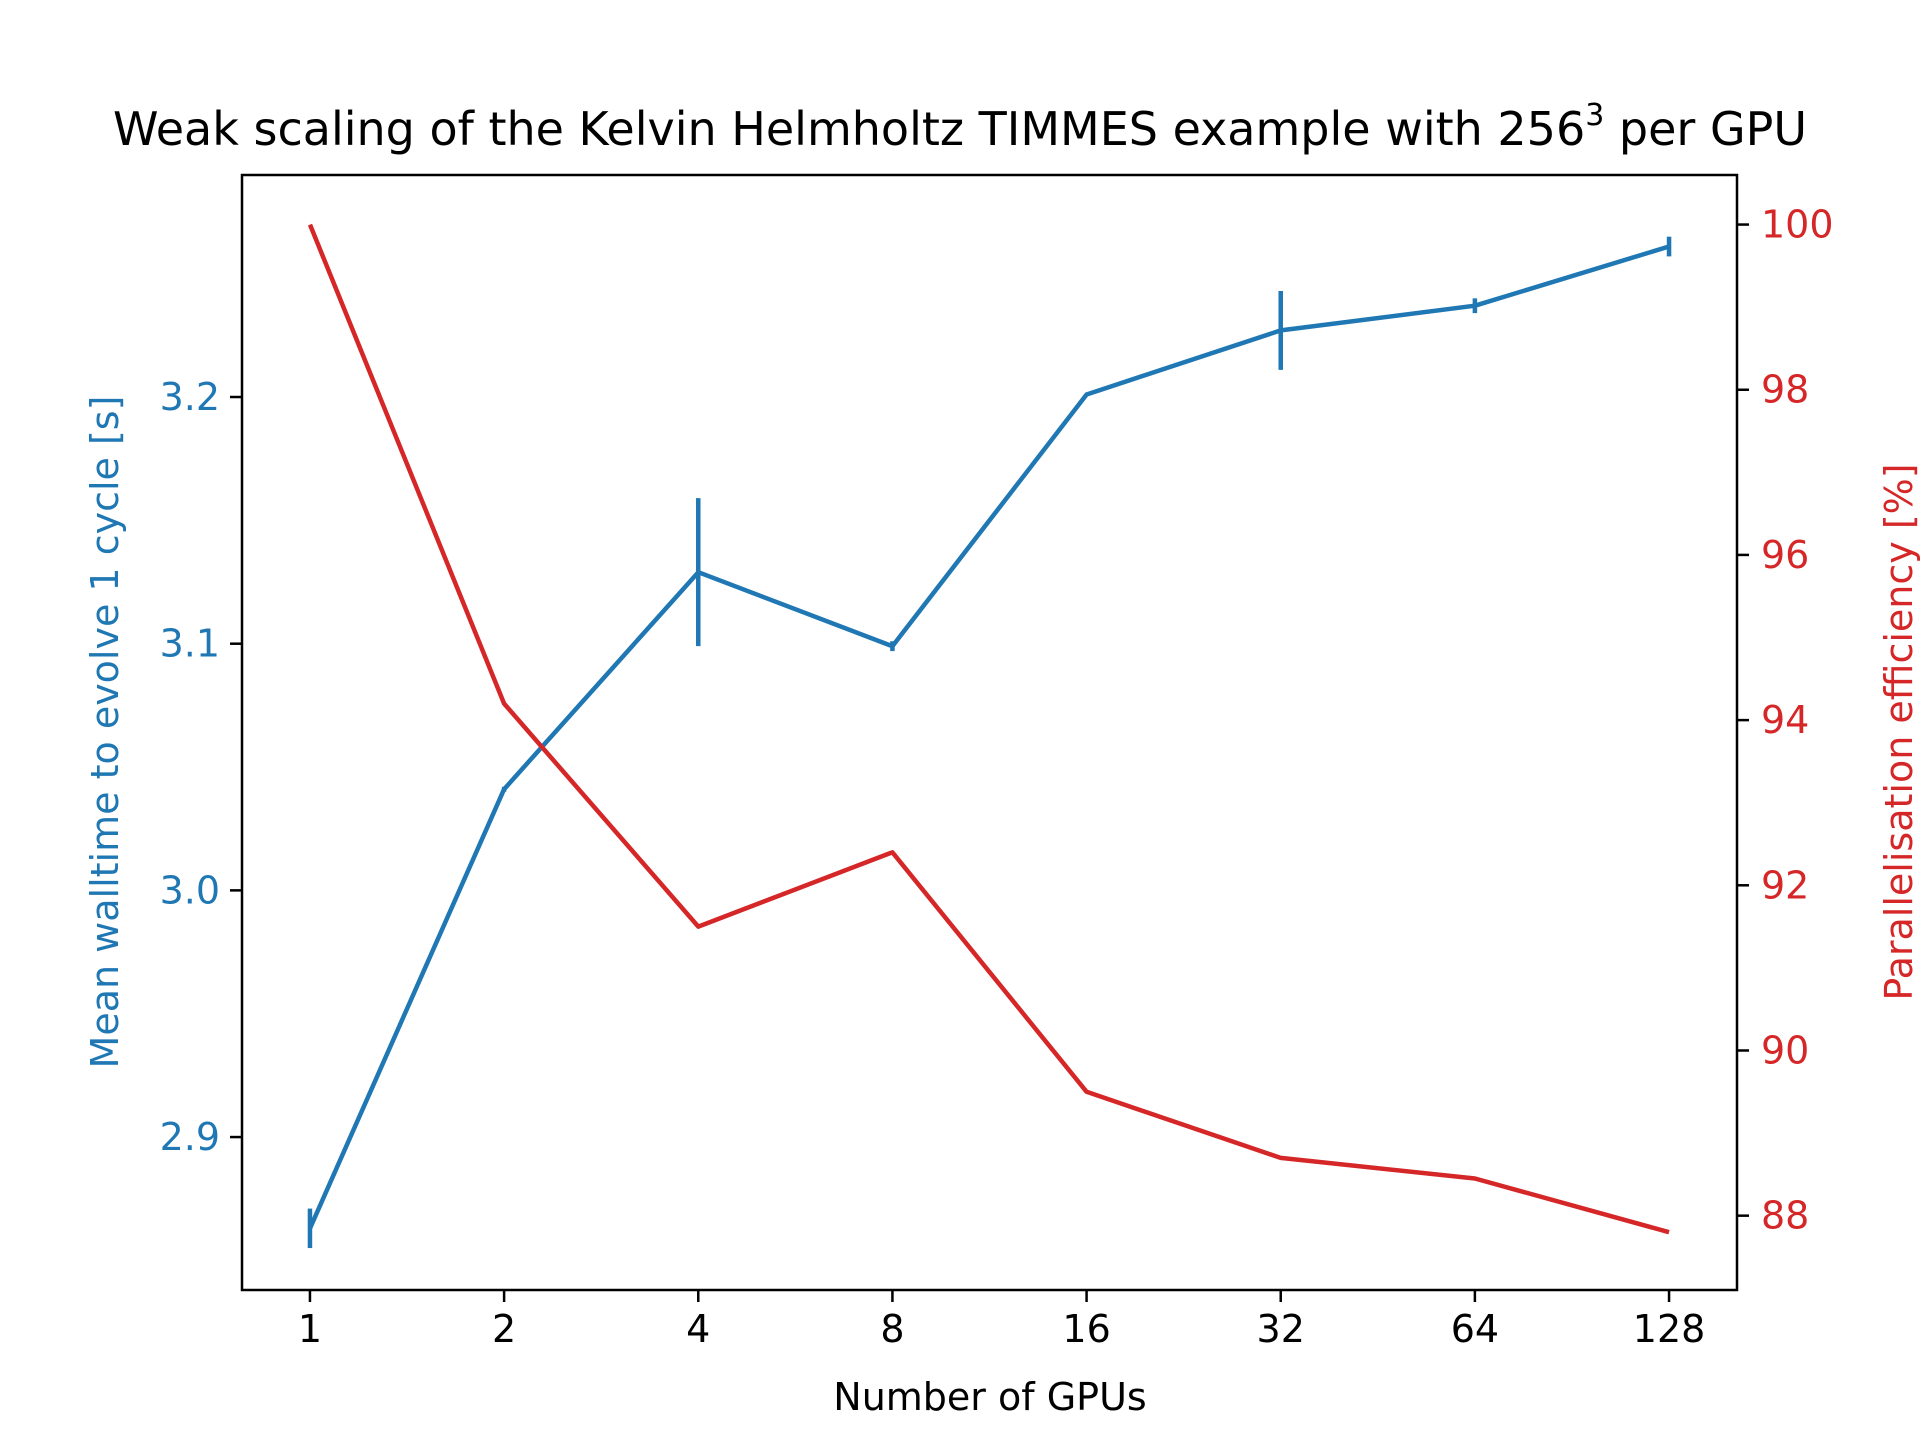 The width and height of the screenshot is (1920, 1444). What do you see at coordinates (105, 732) in the screenshot?
I see `y-axis-label-left: Mean walltime to evolve 1 cycle [s]` at bounding box center [105, 732].